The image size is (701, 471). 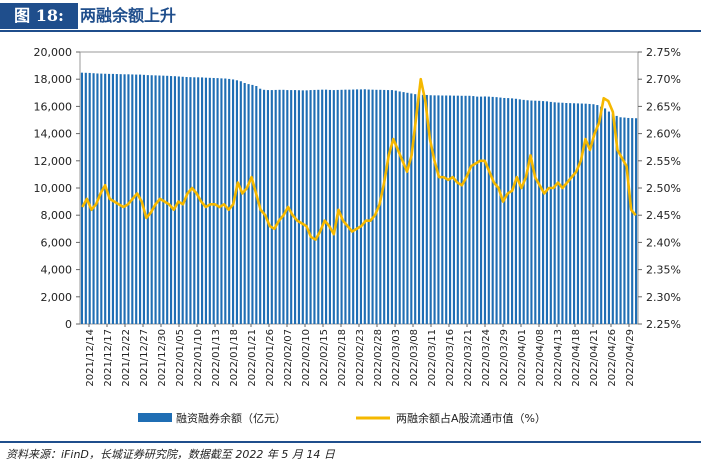 I want to click on x-tick-label: 2022/04/13, so click(x=558, y=358).